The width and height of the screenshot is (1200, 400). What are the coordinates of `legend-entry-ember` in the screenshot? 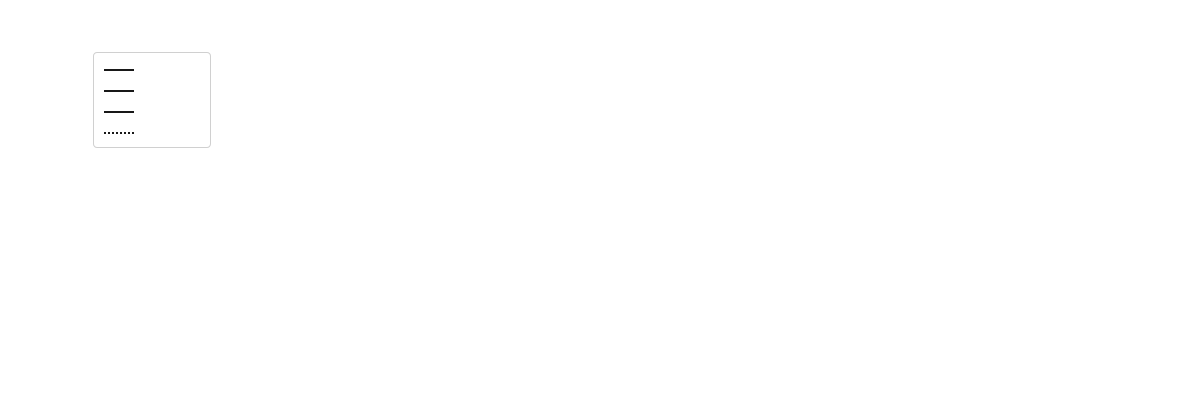 It's located at (152, 90).